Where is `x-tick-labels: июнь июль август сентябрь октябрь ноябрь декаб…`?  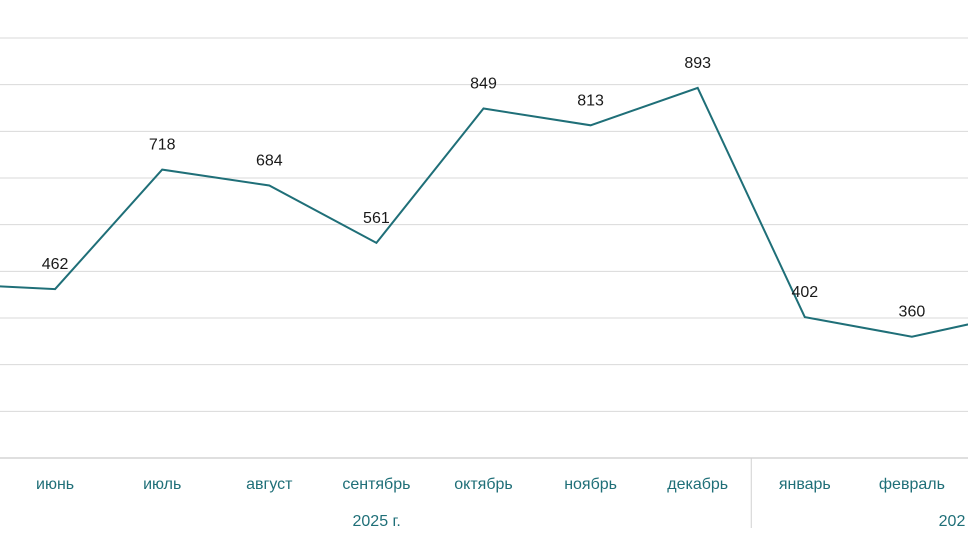
x-tick-labels: июнь июль август сентябрь октябрь ноябрь декаб… is located at coordinates (490, 484).